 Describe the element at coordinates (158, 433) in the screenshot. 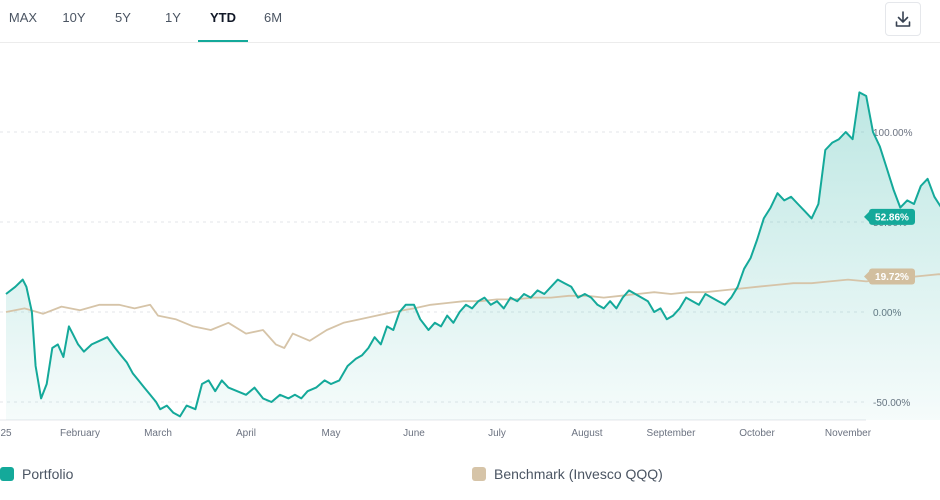

I see `x-tick-label: March` at that location.